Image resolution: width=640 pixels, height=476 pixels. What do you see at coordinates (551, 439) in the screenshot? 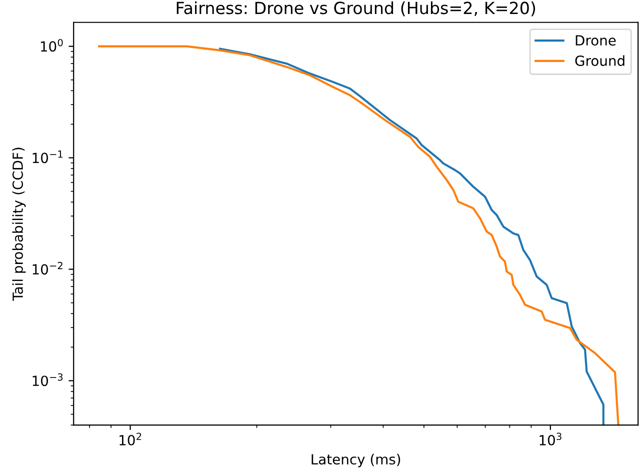
I see `x-tick-label: 10$^{3}$` at bounding box center [551, 439].